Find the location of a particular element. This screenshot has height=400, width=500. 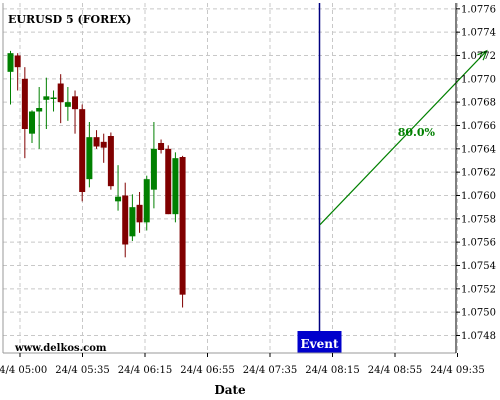

y-tick-label: 1.0758 is located at coordinates (478, 219).